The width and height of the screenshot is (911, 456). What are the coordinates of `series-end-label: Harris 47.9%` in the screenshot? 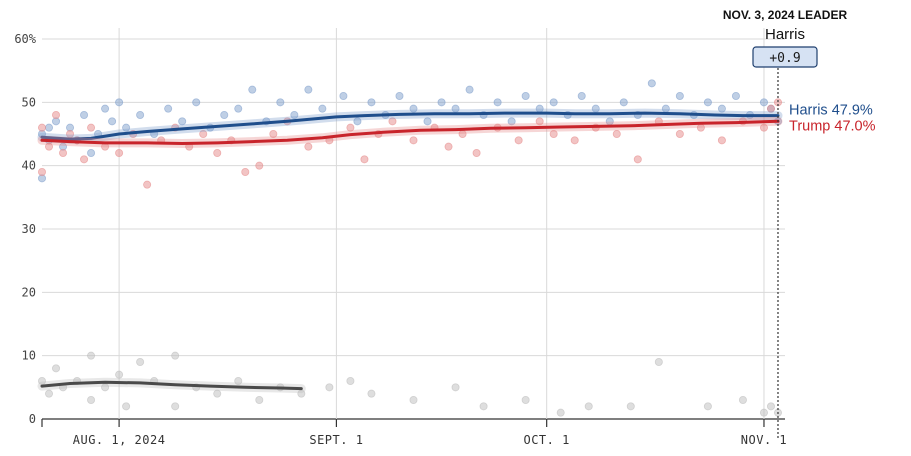 It's located at (831, 111).